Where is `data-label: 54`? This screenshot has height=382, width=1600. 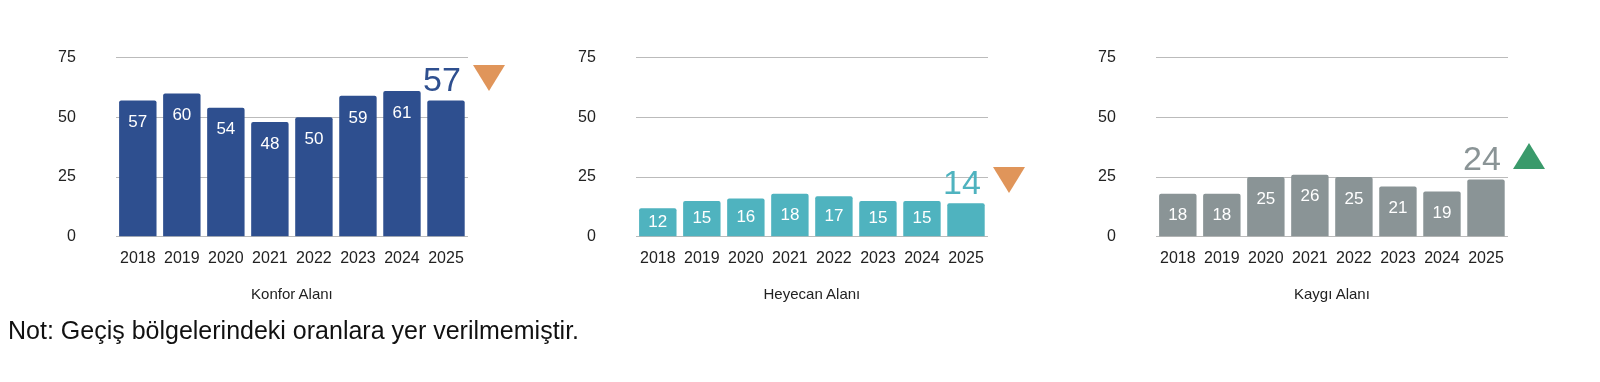 data-label: 54 is located at coordinates (226, 129).